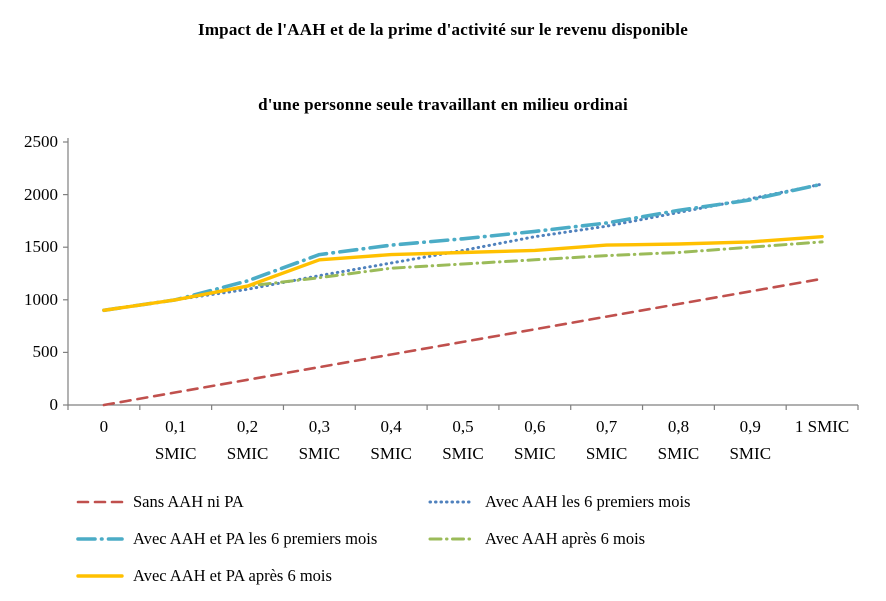  I want to click on legend-label: Avec AAH les 6 premiers mois, so click(588, 501).